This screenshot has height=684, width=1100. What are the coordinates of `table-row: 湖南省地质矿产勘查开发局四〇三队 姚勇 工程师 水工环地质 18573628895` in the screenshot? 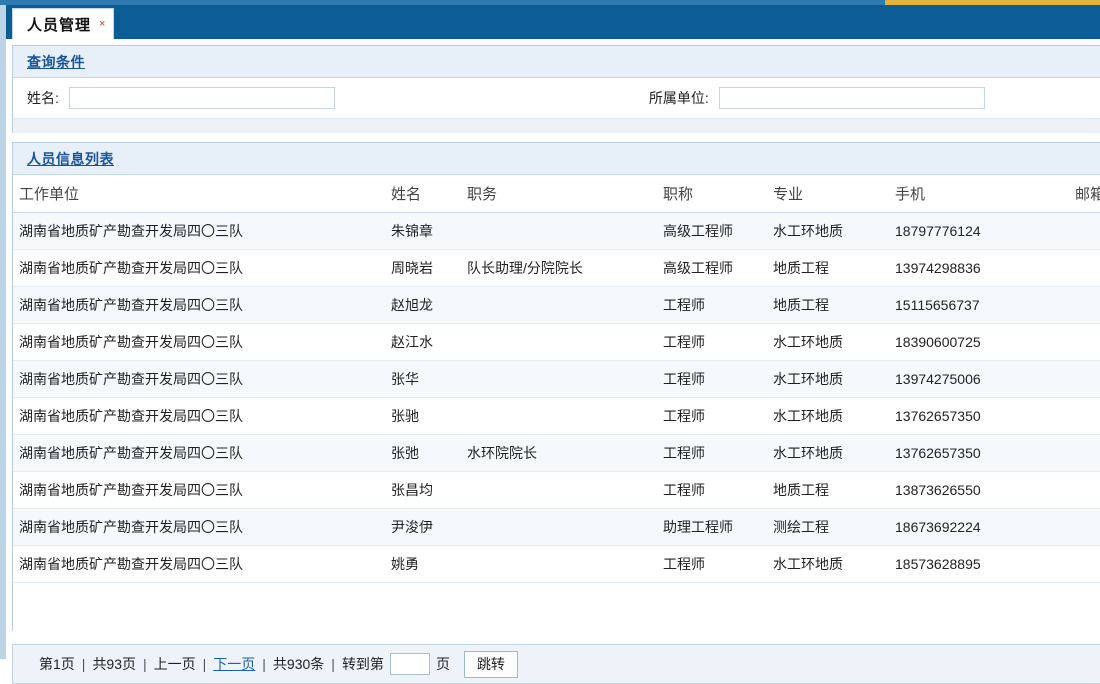 It's located at (556, 564).